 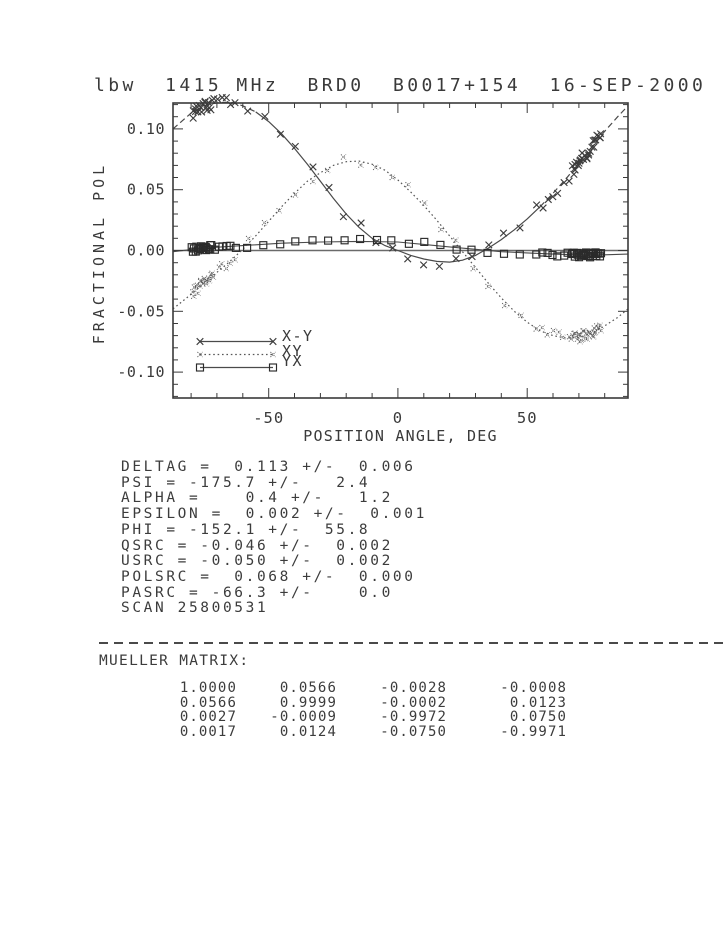 What do you see at coordinates (268, 467) in the screenshot?
I see `stat-line: DELTAG = 0.113 +/- 0.006` at bounding box center [268, 467].